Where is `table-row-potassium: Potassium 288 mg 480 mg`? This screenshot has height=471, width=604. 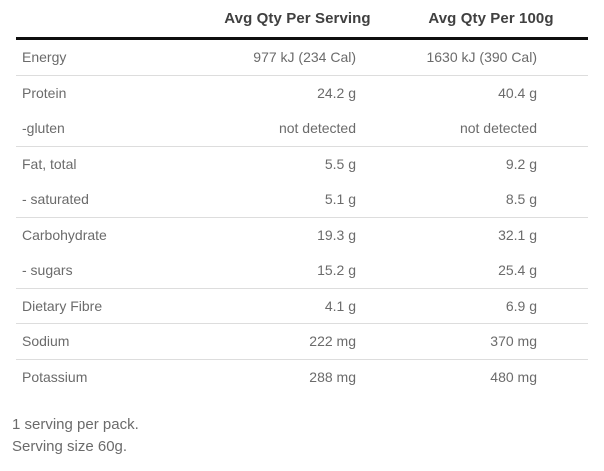
table-row-potassium: Potassium 288 mg 480 mg is located at coordinates (302, 378).